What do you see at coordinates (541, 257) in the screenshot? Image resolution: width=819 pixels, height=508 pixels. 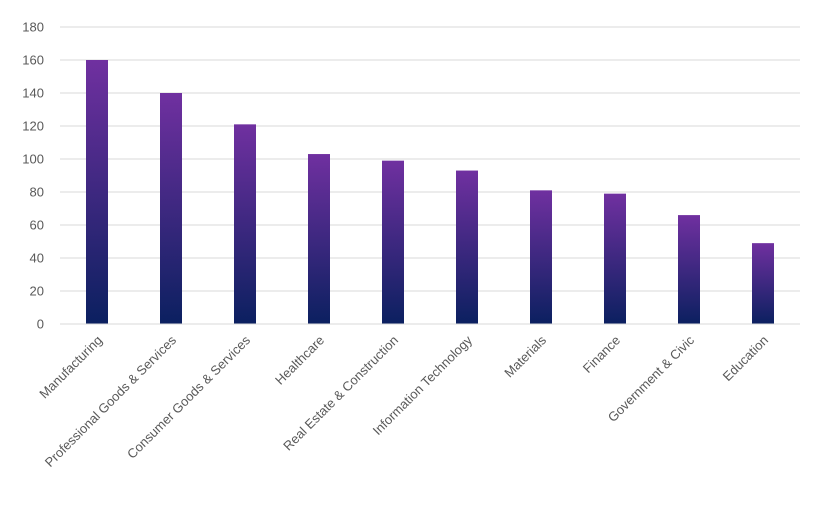 I see `bar-materials` at bounding box center [541, 257].